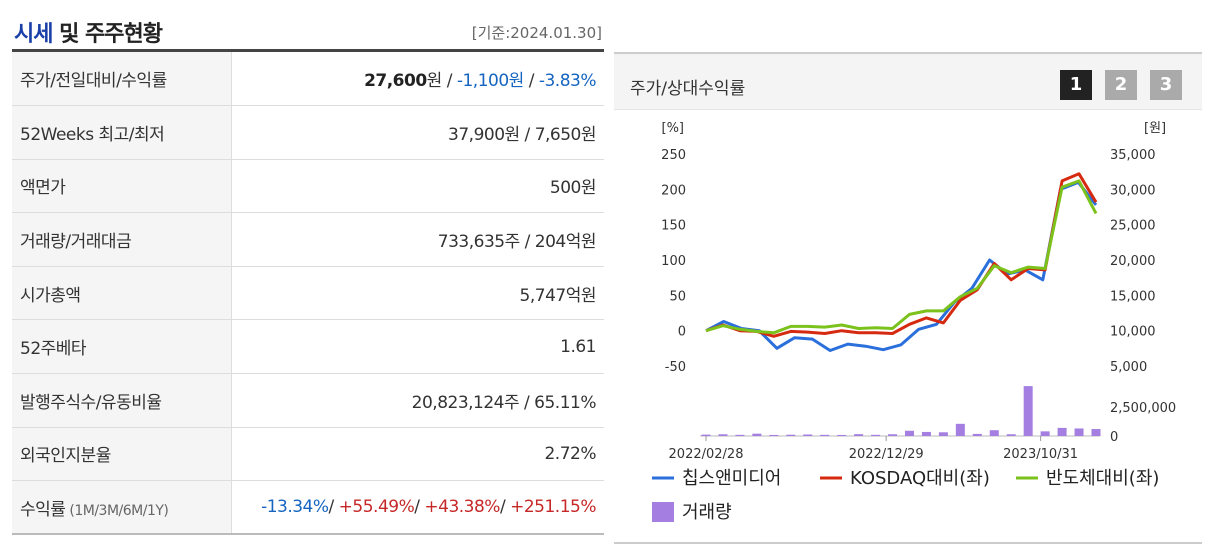 Image resolution: width=1216 pixels, height=548 pixels. Describe the element at coordinates (117, 510) in the screenshot. I see `returns-label-sub: (1M/3M/6M/1Y)` at that location.